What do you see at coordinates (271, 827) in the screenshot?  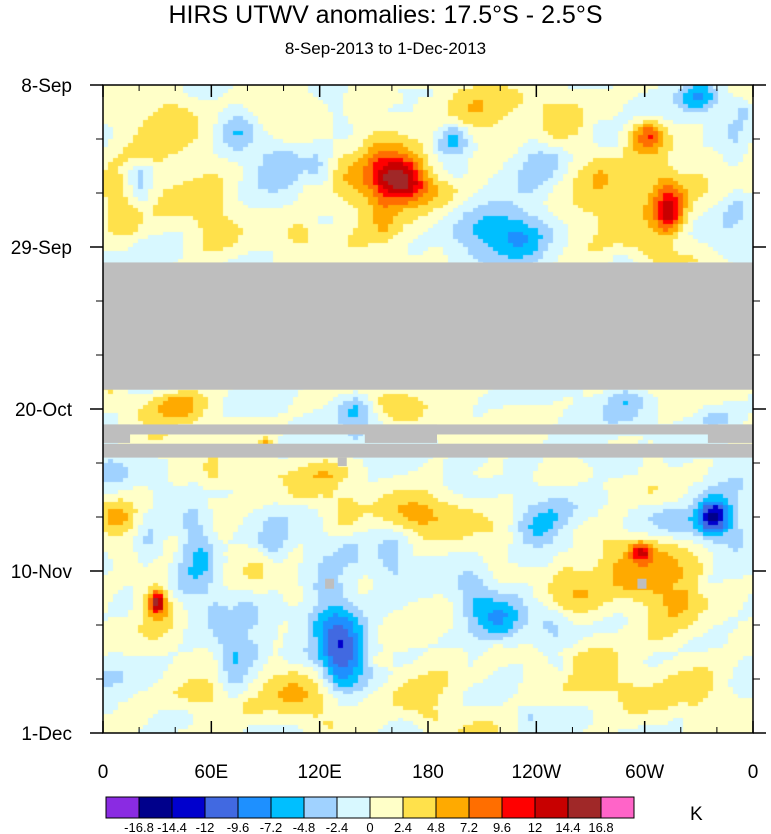 I see `colorbar-label: -7.2` at bounding box center [271, 827].